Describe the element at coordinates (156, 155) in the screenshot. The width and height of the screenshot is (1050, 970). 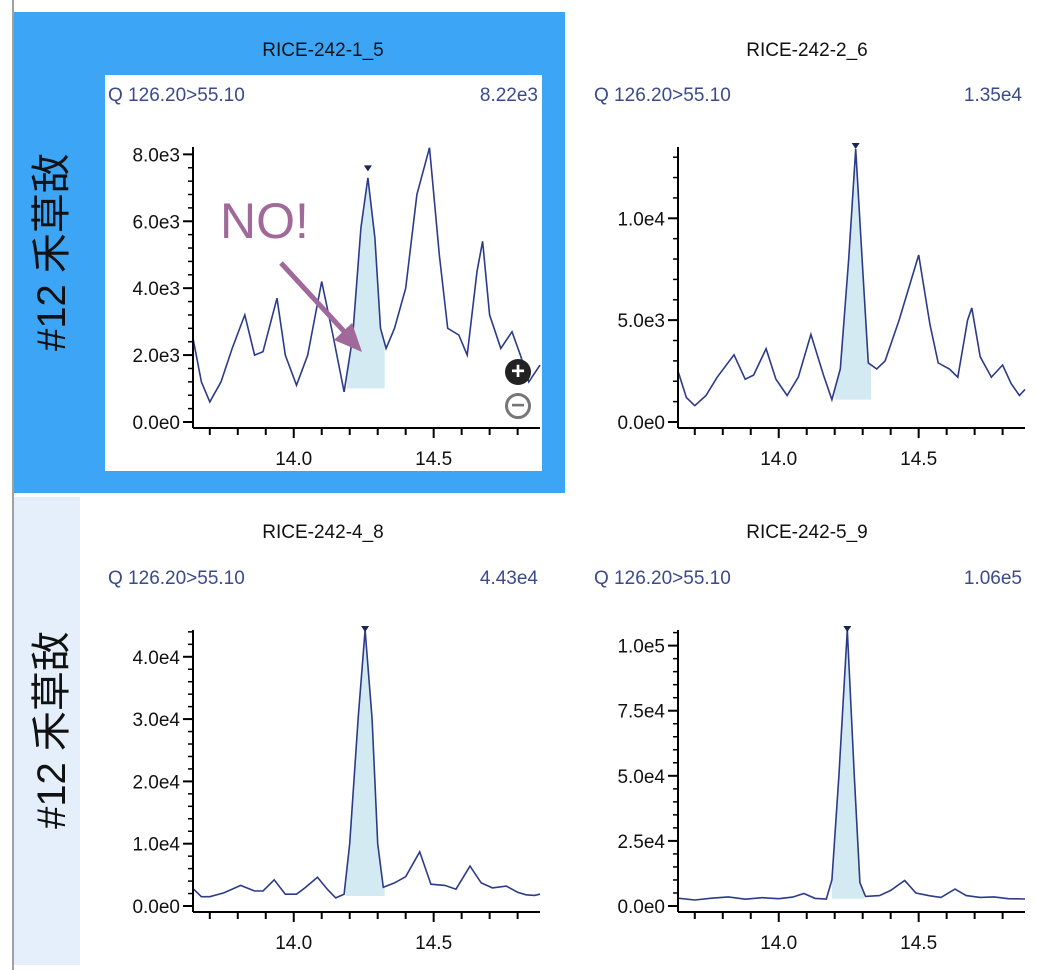
I see `y-tick-label: 8.0e3` at that location.